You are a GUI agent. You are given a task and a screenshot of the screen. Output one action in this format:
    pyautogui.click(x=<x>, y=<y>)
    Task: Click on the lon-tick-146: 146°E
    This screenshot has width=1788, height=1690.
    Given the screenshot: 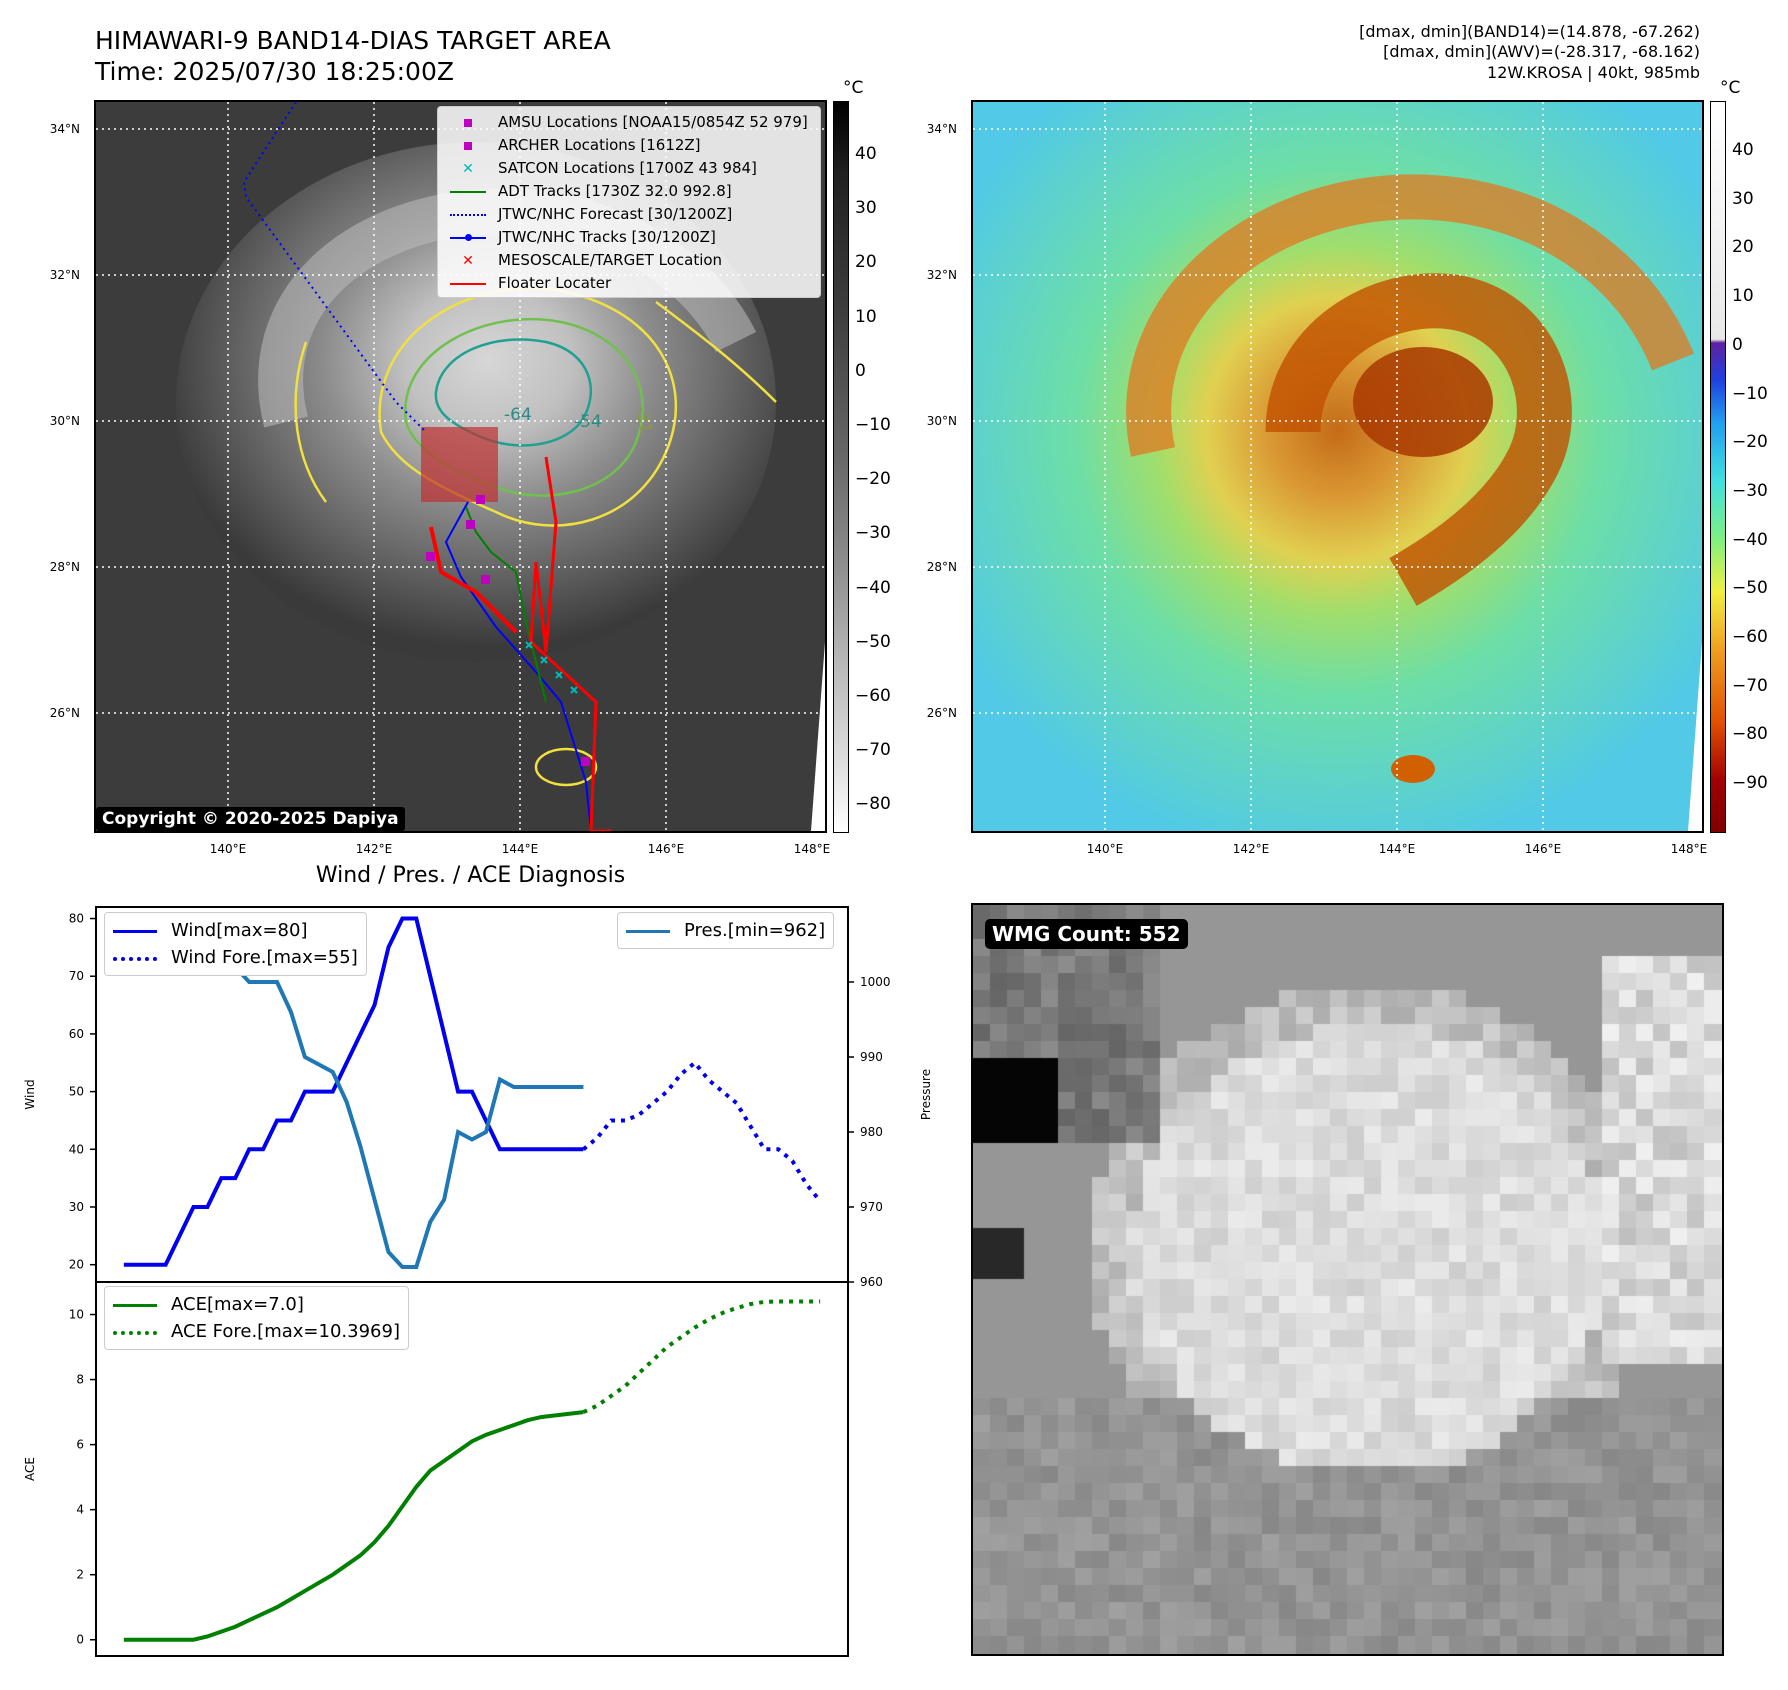 What is the action you would take?
    pyautogui.click(x=666, y=849)
    